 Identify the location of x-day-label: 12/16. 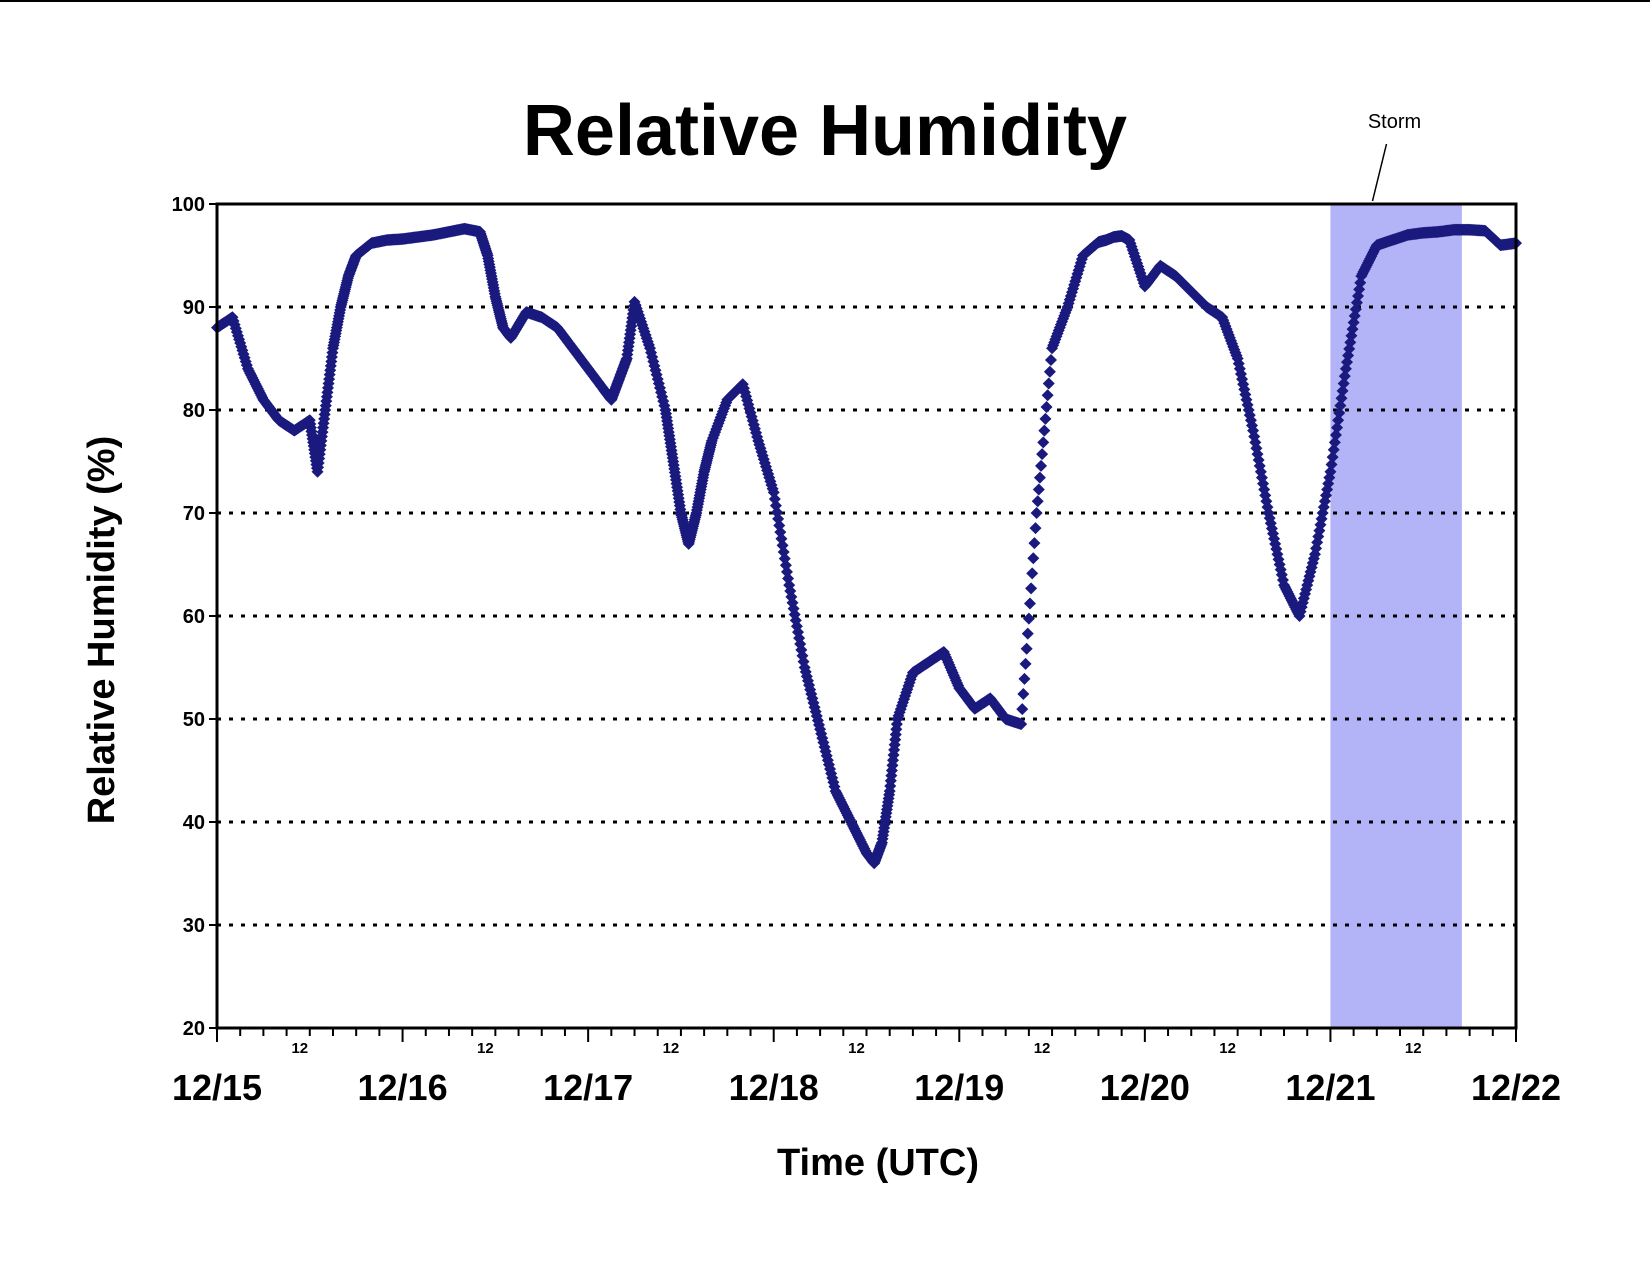
(403, 1087).